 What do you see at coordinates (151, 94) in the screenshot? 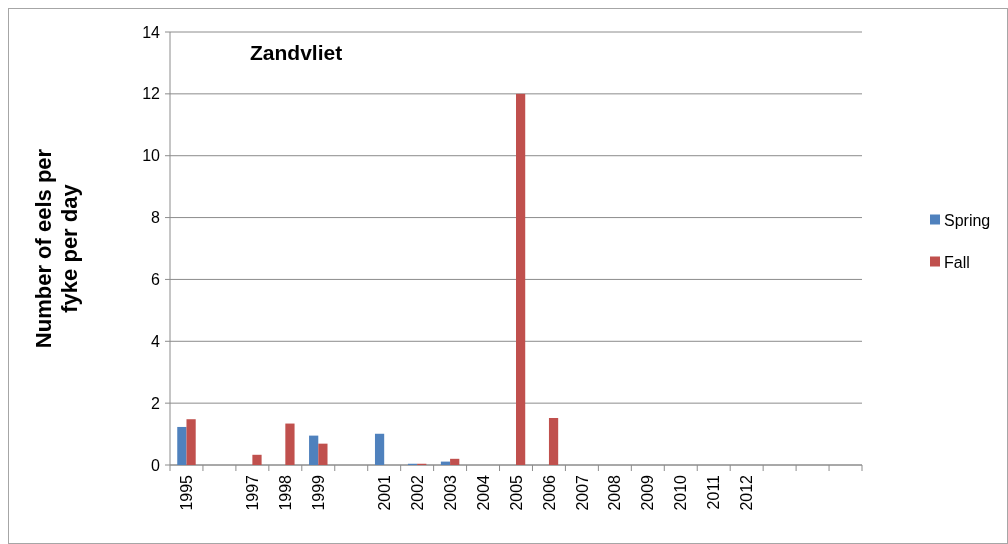
I see `y-tick-label: 12` at bounding box center [151, 94].